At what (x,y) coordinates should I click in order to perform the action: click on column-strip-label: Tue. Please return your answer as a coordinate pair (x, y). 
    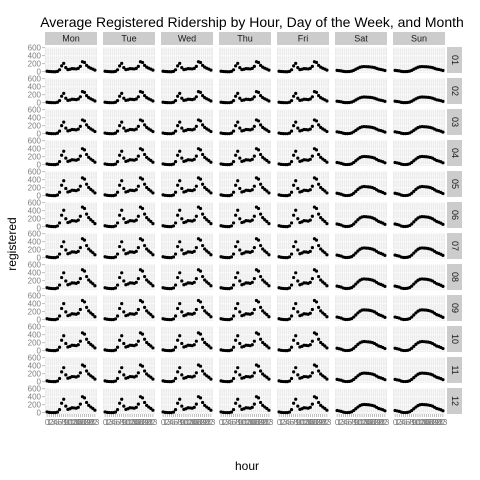
    Looking at the image, I should click on (128, 39).